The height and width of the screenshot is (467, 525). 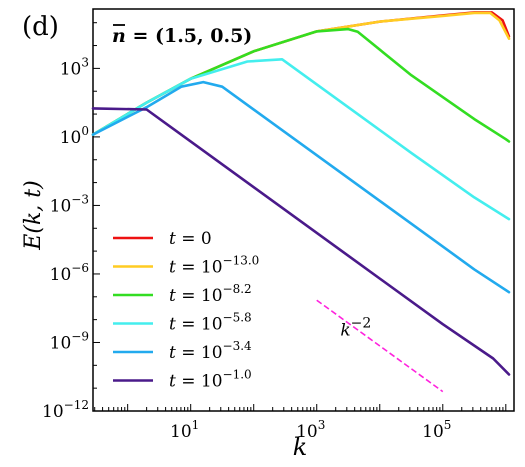 I want to click on slope-label-exp: −2, so click(x=361, y=324).